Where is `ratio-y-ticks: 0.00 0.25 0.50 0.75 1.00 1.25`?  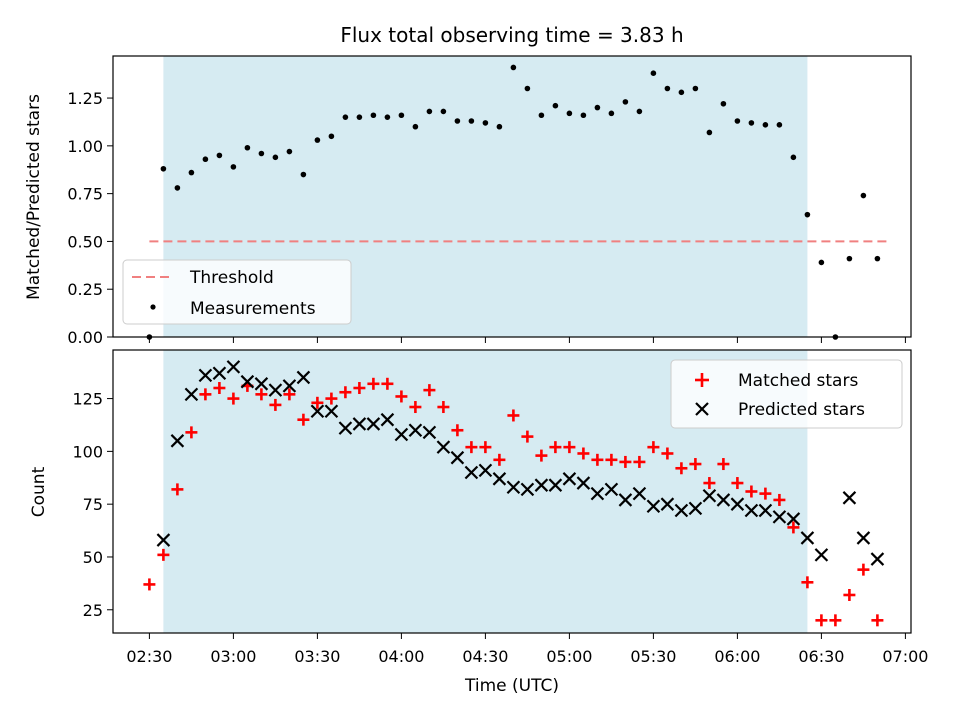 ratio-y-ticks: 0.00 0.25 0.50 0.75 1.00 1.25 is located at coordinates (90, 218).